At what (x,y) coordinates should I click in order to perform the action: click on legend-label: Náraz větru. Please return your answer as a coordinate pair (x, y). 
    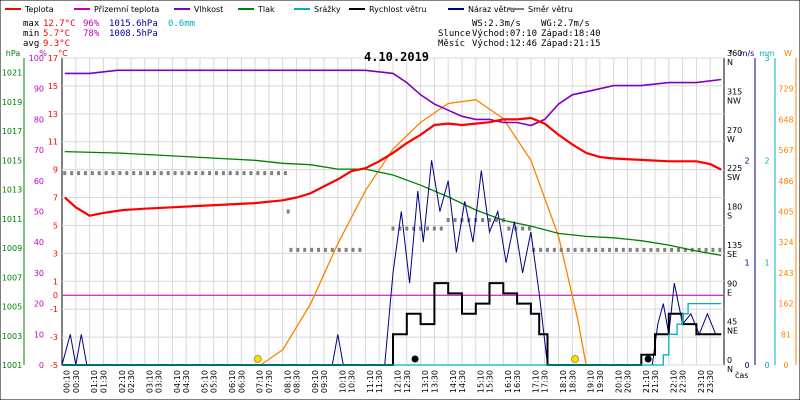
    Looking at the image, I should click on (491, 9).